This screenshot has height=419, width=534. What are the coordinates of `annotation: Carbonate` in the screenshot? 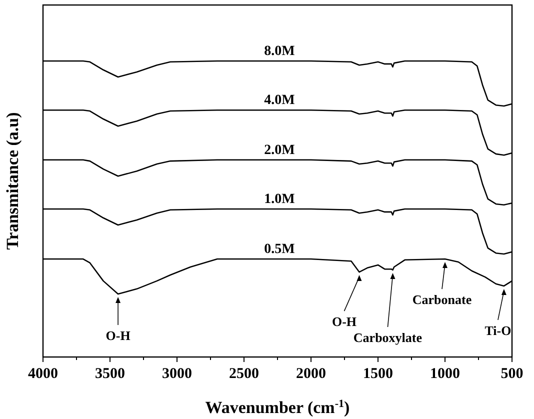 It's located at (442, 300).